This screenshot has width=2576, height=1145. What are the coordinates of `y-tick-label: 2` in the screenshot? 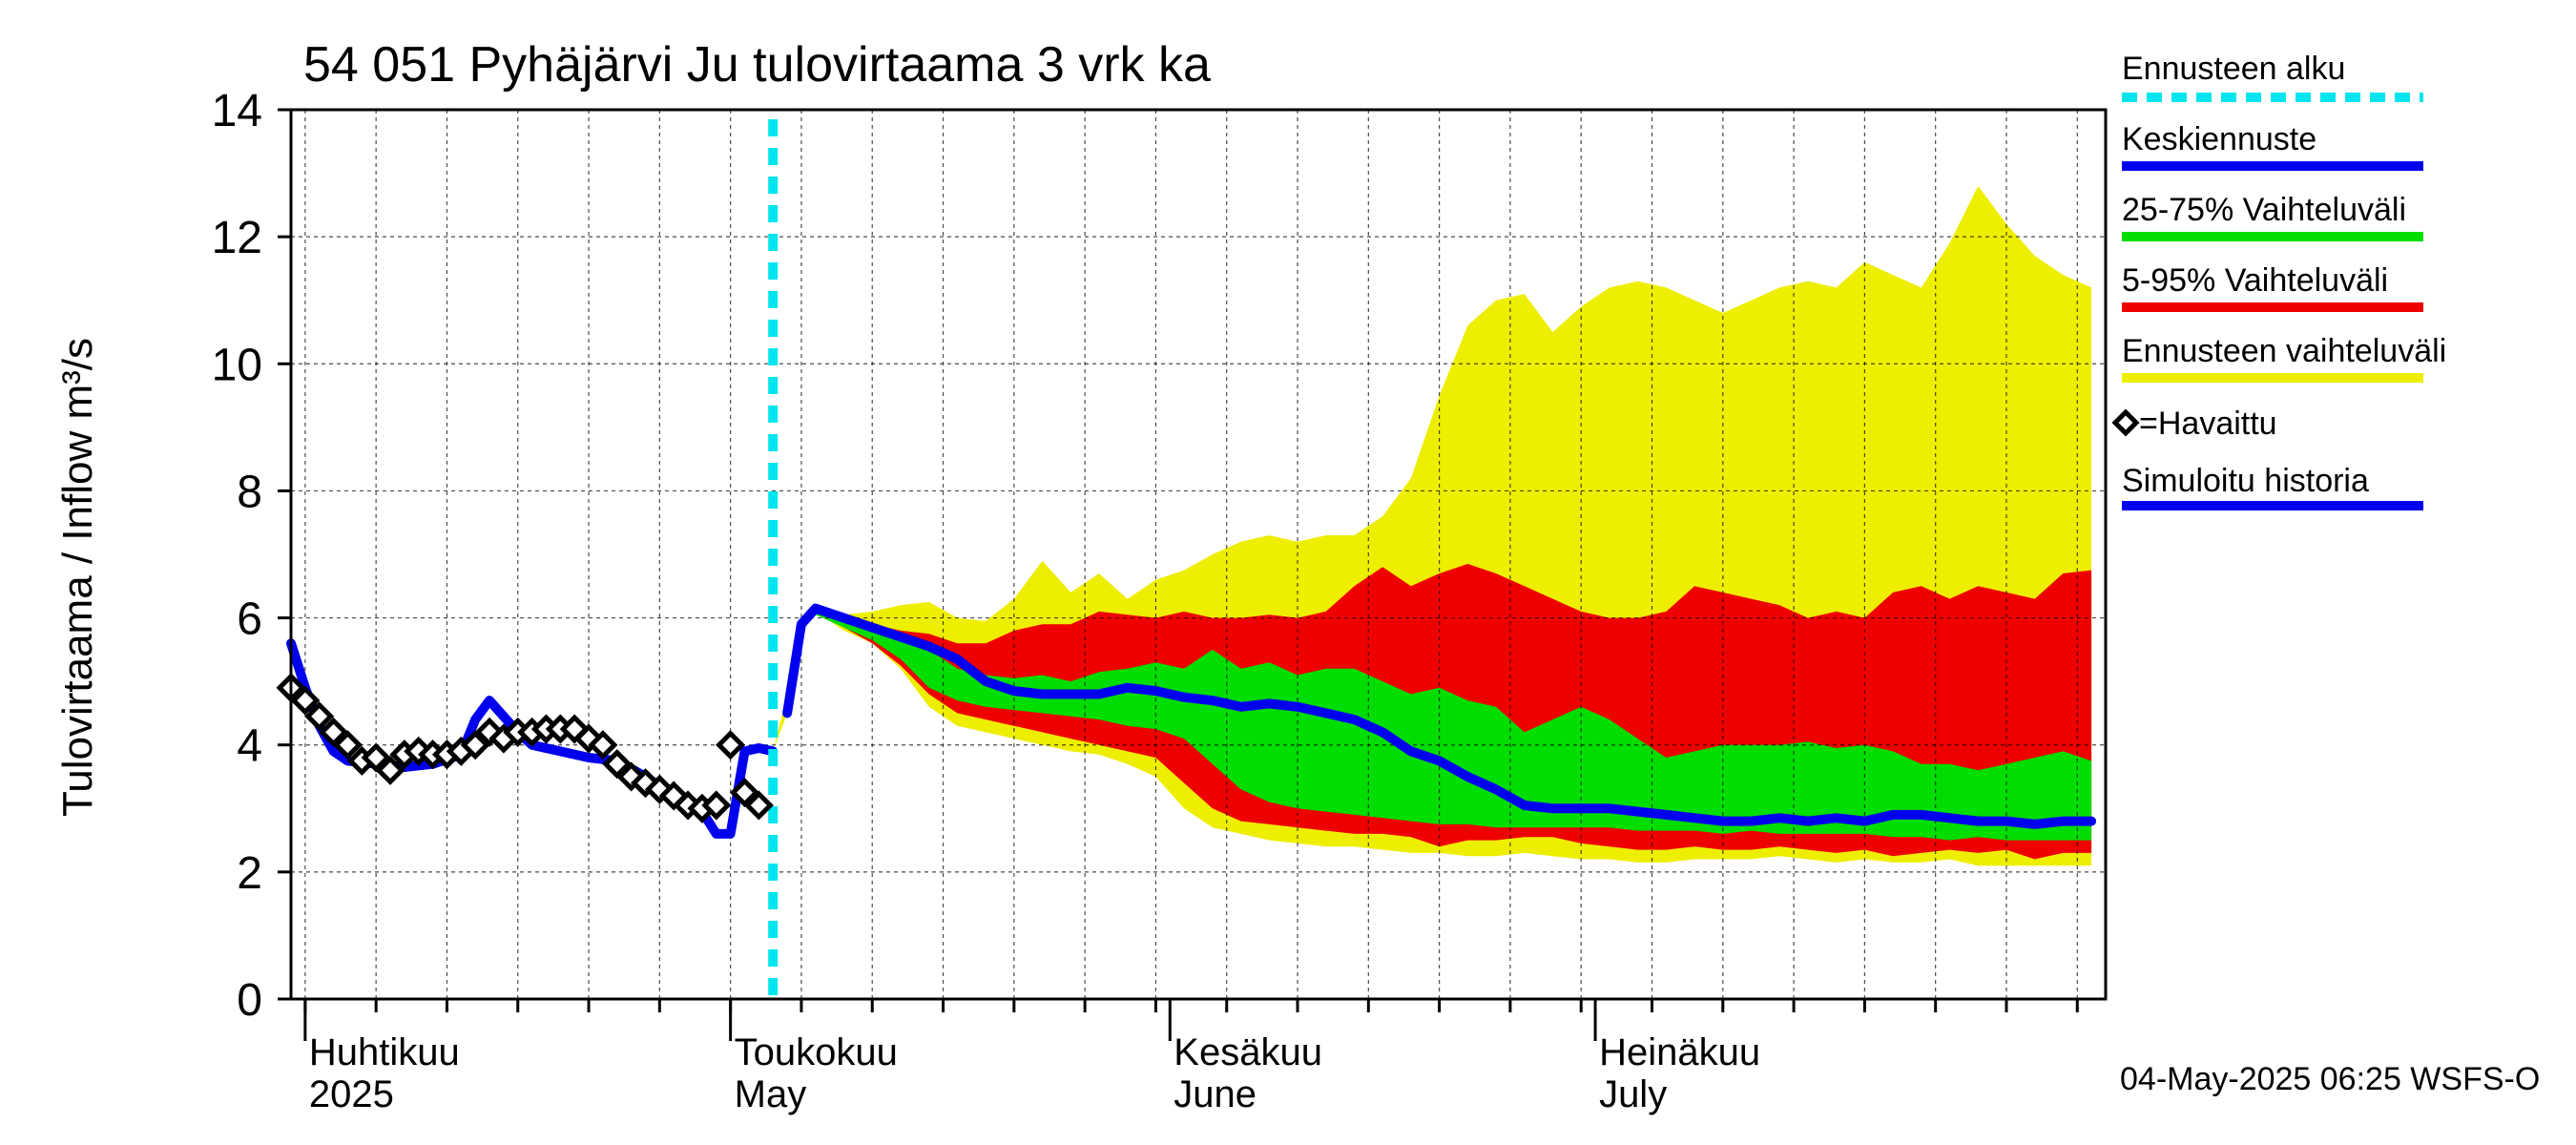 It's located at (249, 873).